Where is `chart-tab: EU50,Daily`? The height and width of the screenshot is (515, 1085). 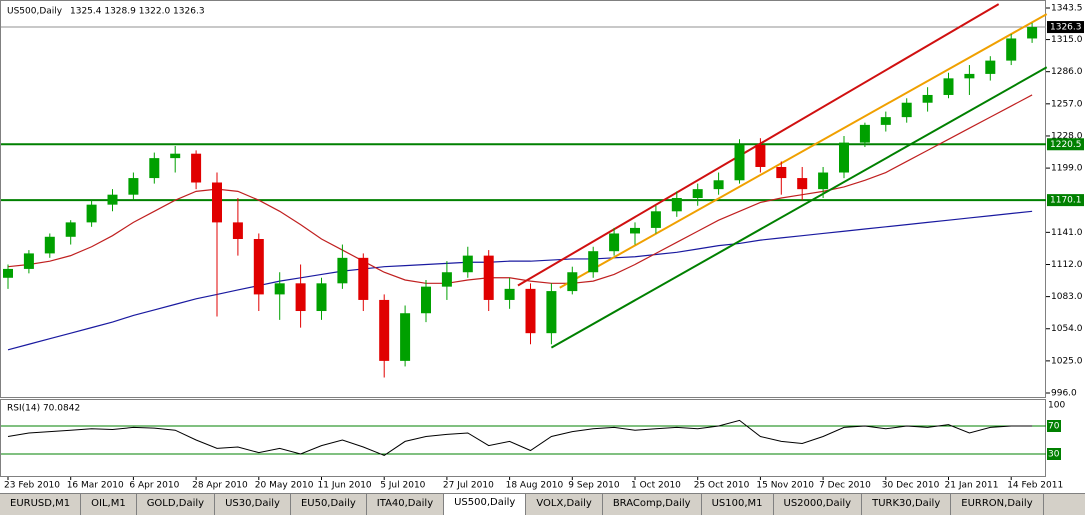 chart-tab: EU50,Daily is located at coordinates (329, 504).